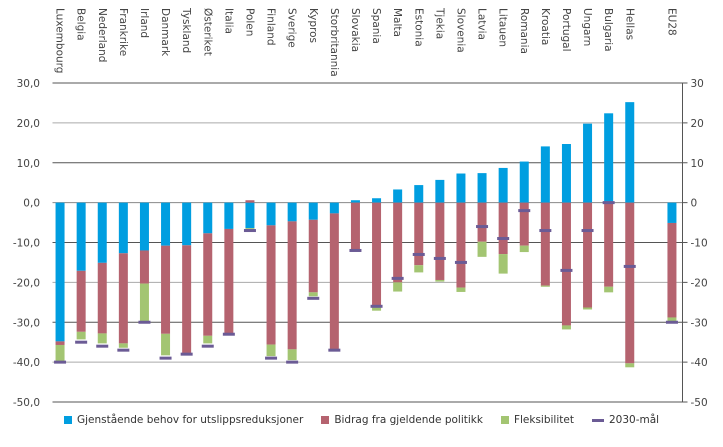 Image resolution: width=723 pixels, height=447 pixels. I want to click on right-tick-label: 10, so click(697, 164).